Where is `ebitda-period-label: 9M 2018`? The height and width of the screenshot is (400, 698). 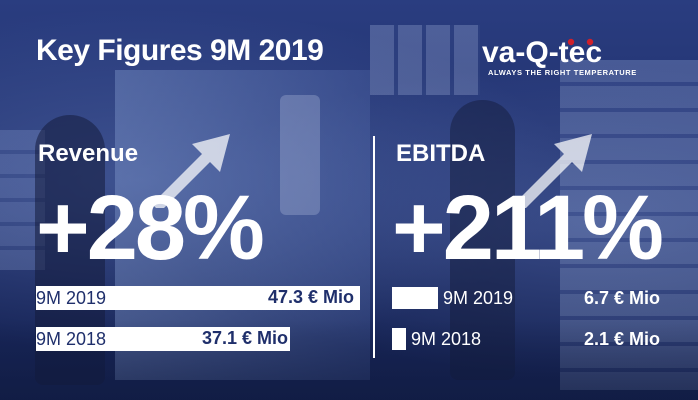 ebitda-period-label: 9M 2018 is located at coordinates (446, 339).